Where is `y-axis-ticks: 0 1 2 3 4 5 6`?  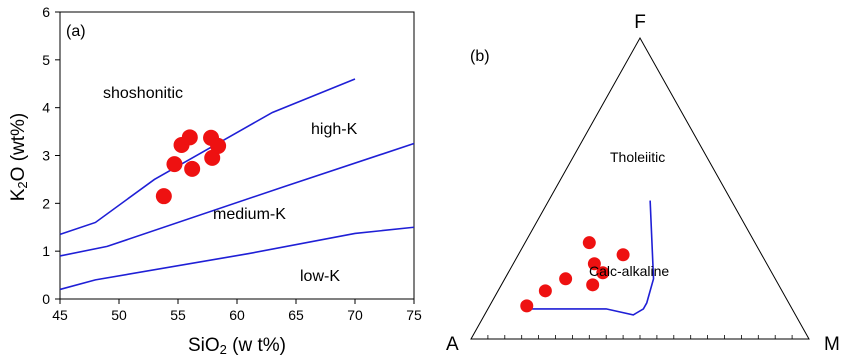
y-axis-ticks: 0 1 2 3 4 5 6 is located at coordinates (51, 155).